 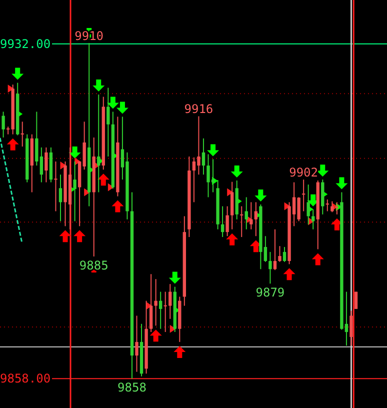 What do you see at coordinates (199, 109) in the screenshot?
I see `annotation: 9916` at bounding box center [199, 109].